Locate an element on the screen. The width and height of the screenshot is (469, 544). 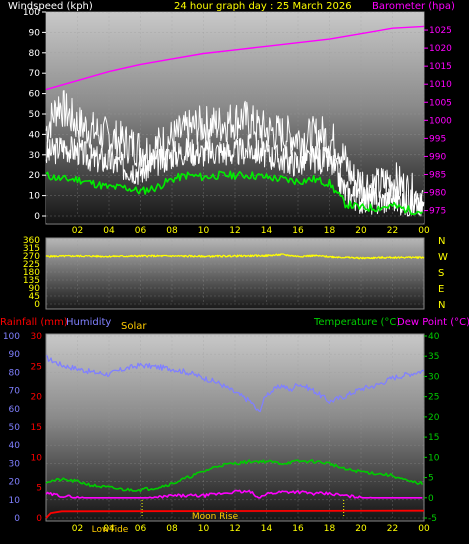
left-tick-label: 10 is located at coordinates (35, 197).